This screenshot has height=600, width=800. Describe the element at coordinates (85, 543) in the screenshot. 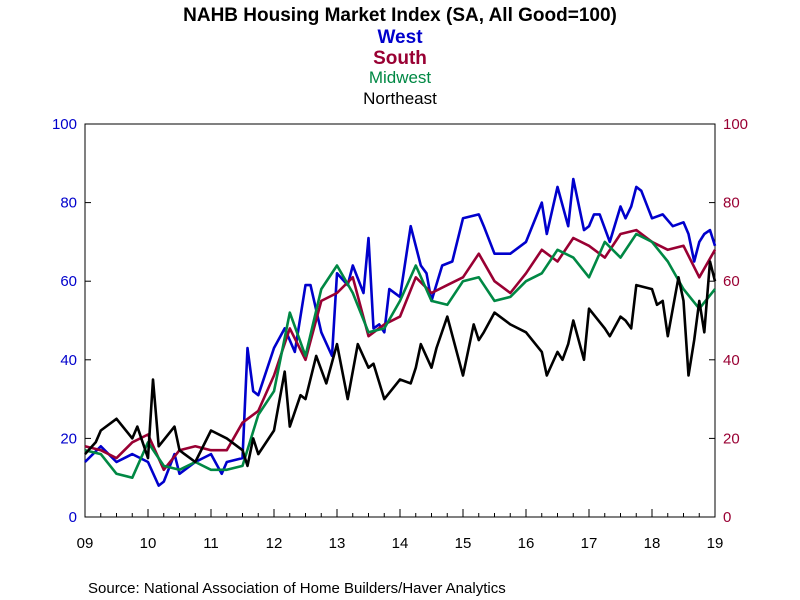

I see `x-tick-label: 09` at that location.